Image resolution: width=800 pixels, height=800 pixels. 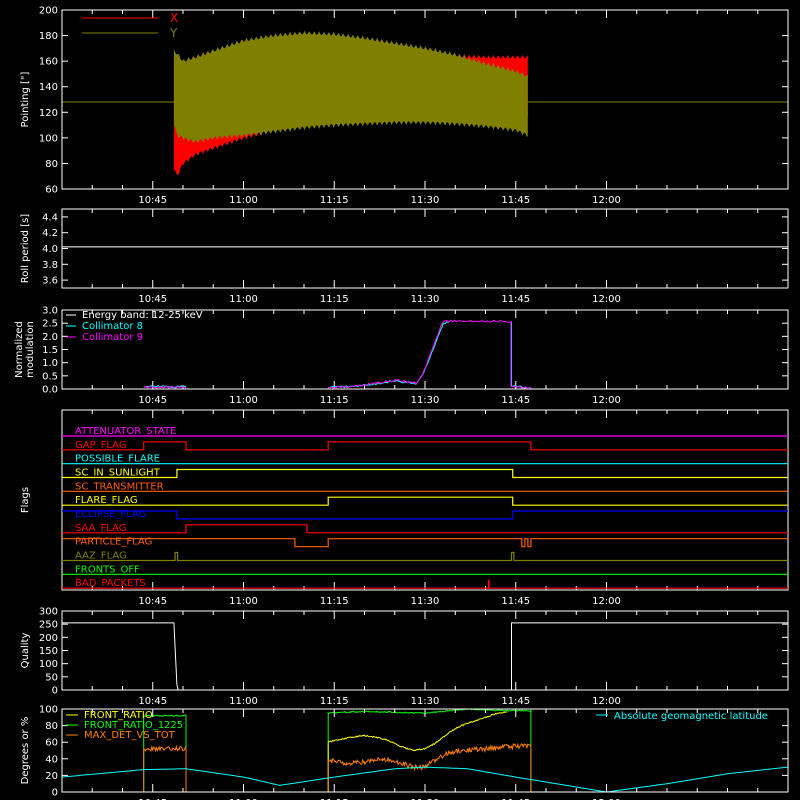 What do you see at coordinates (50, 376) in the screenshot?
I see `y-tick-label: 0.5` at bounding box center [50, 376].